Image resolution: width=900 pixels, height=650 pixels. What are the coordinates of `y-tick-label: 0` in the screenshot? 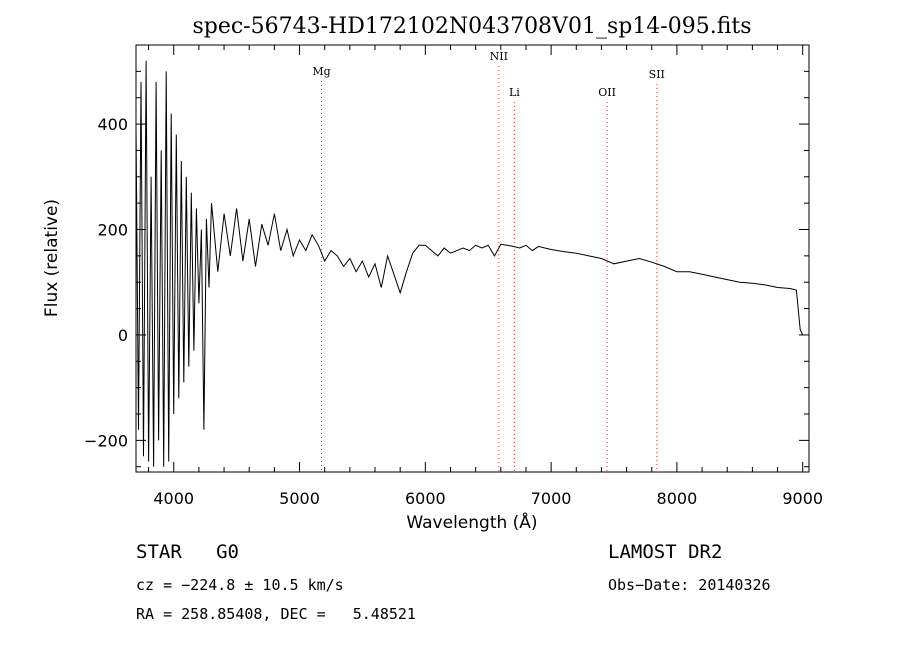 It's located at (123, 335).